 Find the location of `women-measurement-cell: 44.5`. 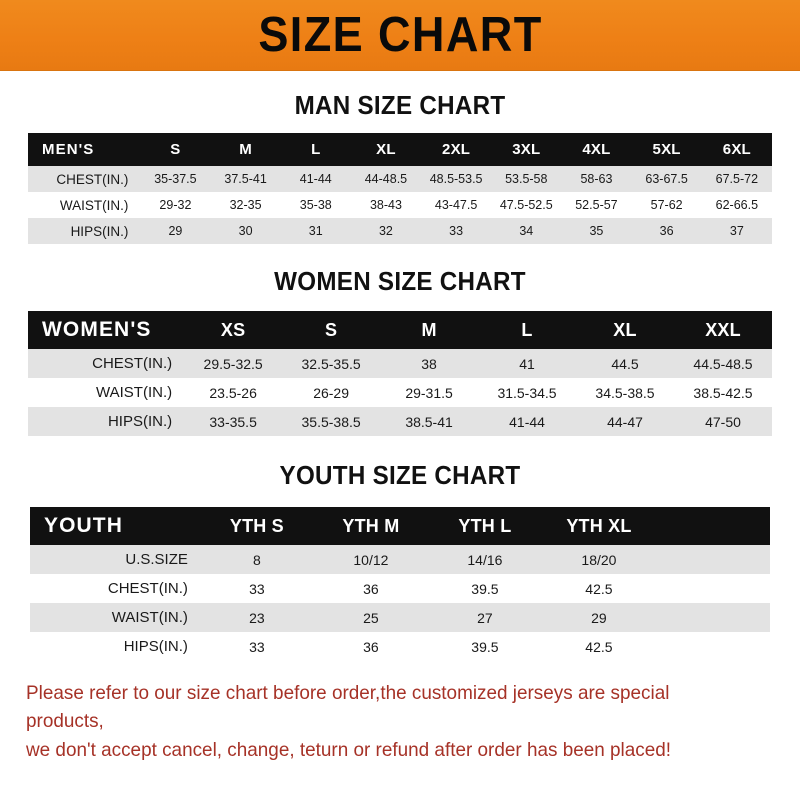

women-measurement-cell: 44.5 is located at coordinates (625, 363).